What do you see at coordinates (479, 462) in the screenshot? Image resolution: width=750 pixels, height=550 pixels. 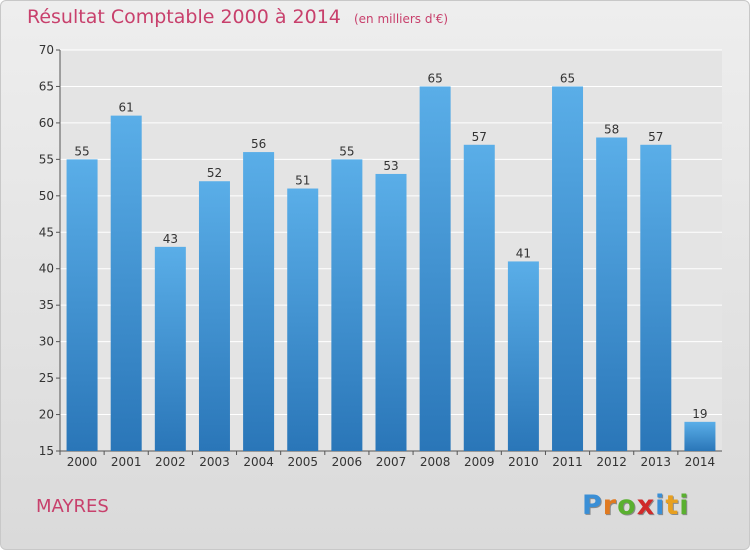 I see `x-tick-label: 2009` at bounding box center [479, 462].